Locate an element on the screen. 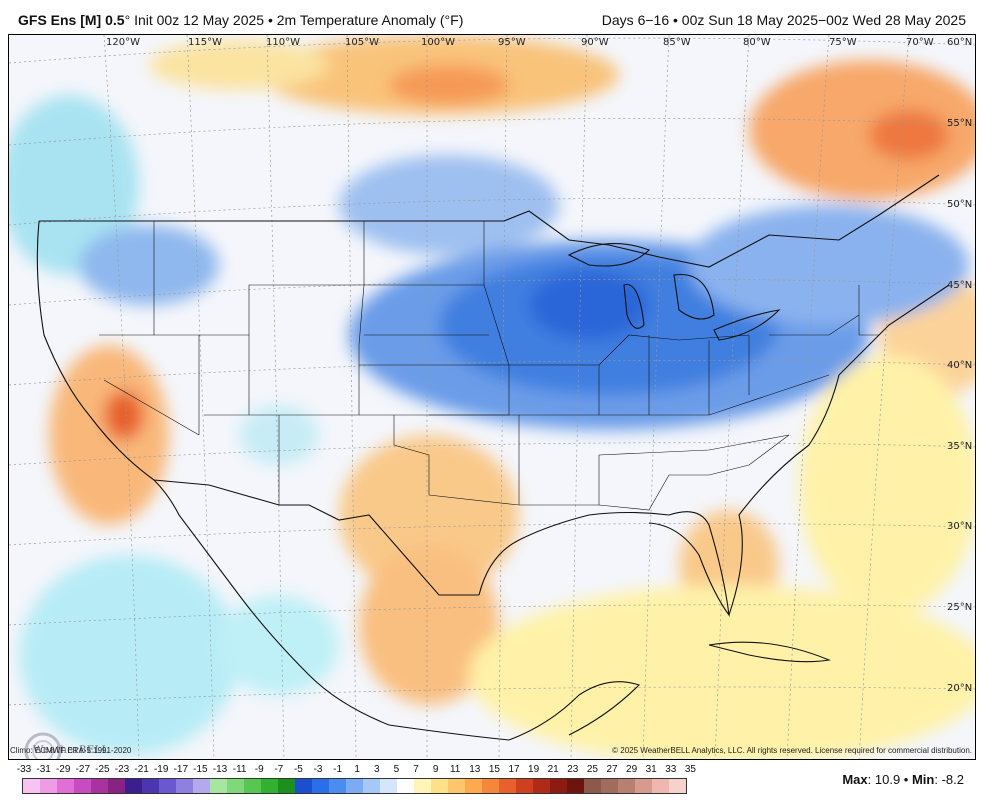 This screenshot has height=808, width=984. lat-label: 55°N is located at coordinates (959, 123).